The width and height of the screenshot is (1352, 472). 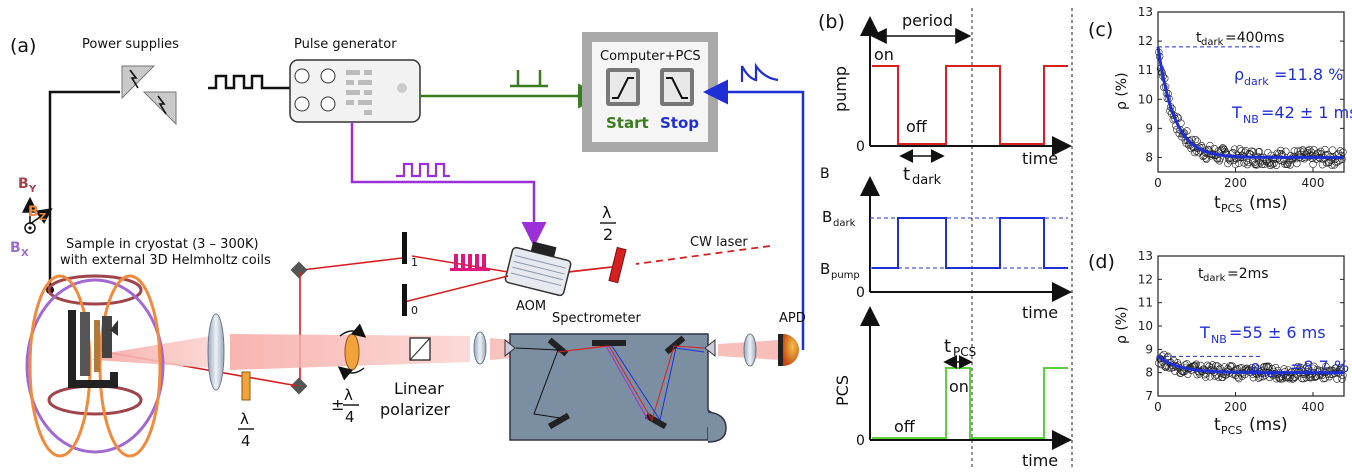 I want to click on pump-zero: 0, so click(x=860, y=147).